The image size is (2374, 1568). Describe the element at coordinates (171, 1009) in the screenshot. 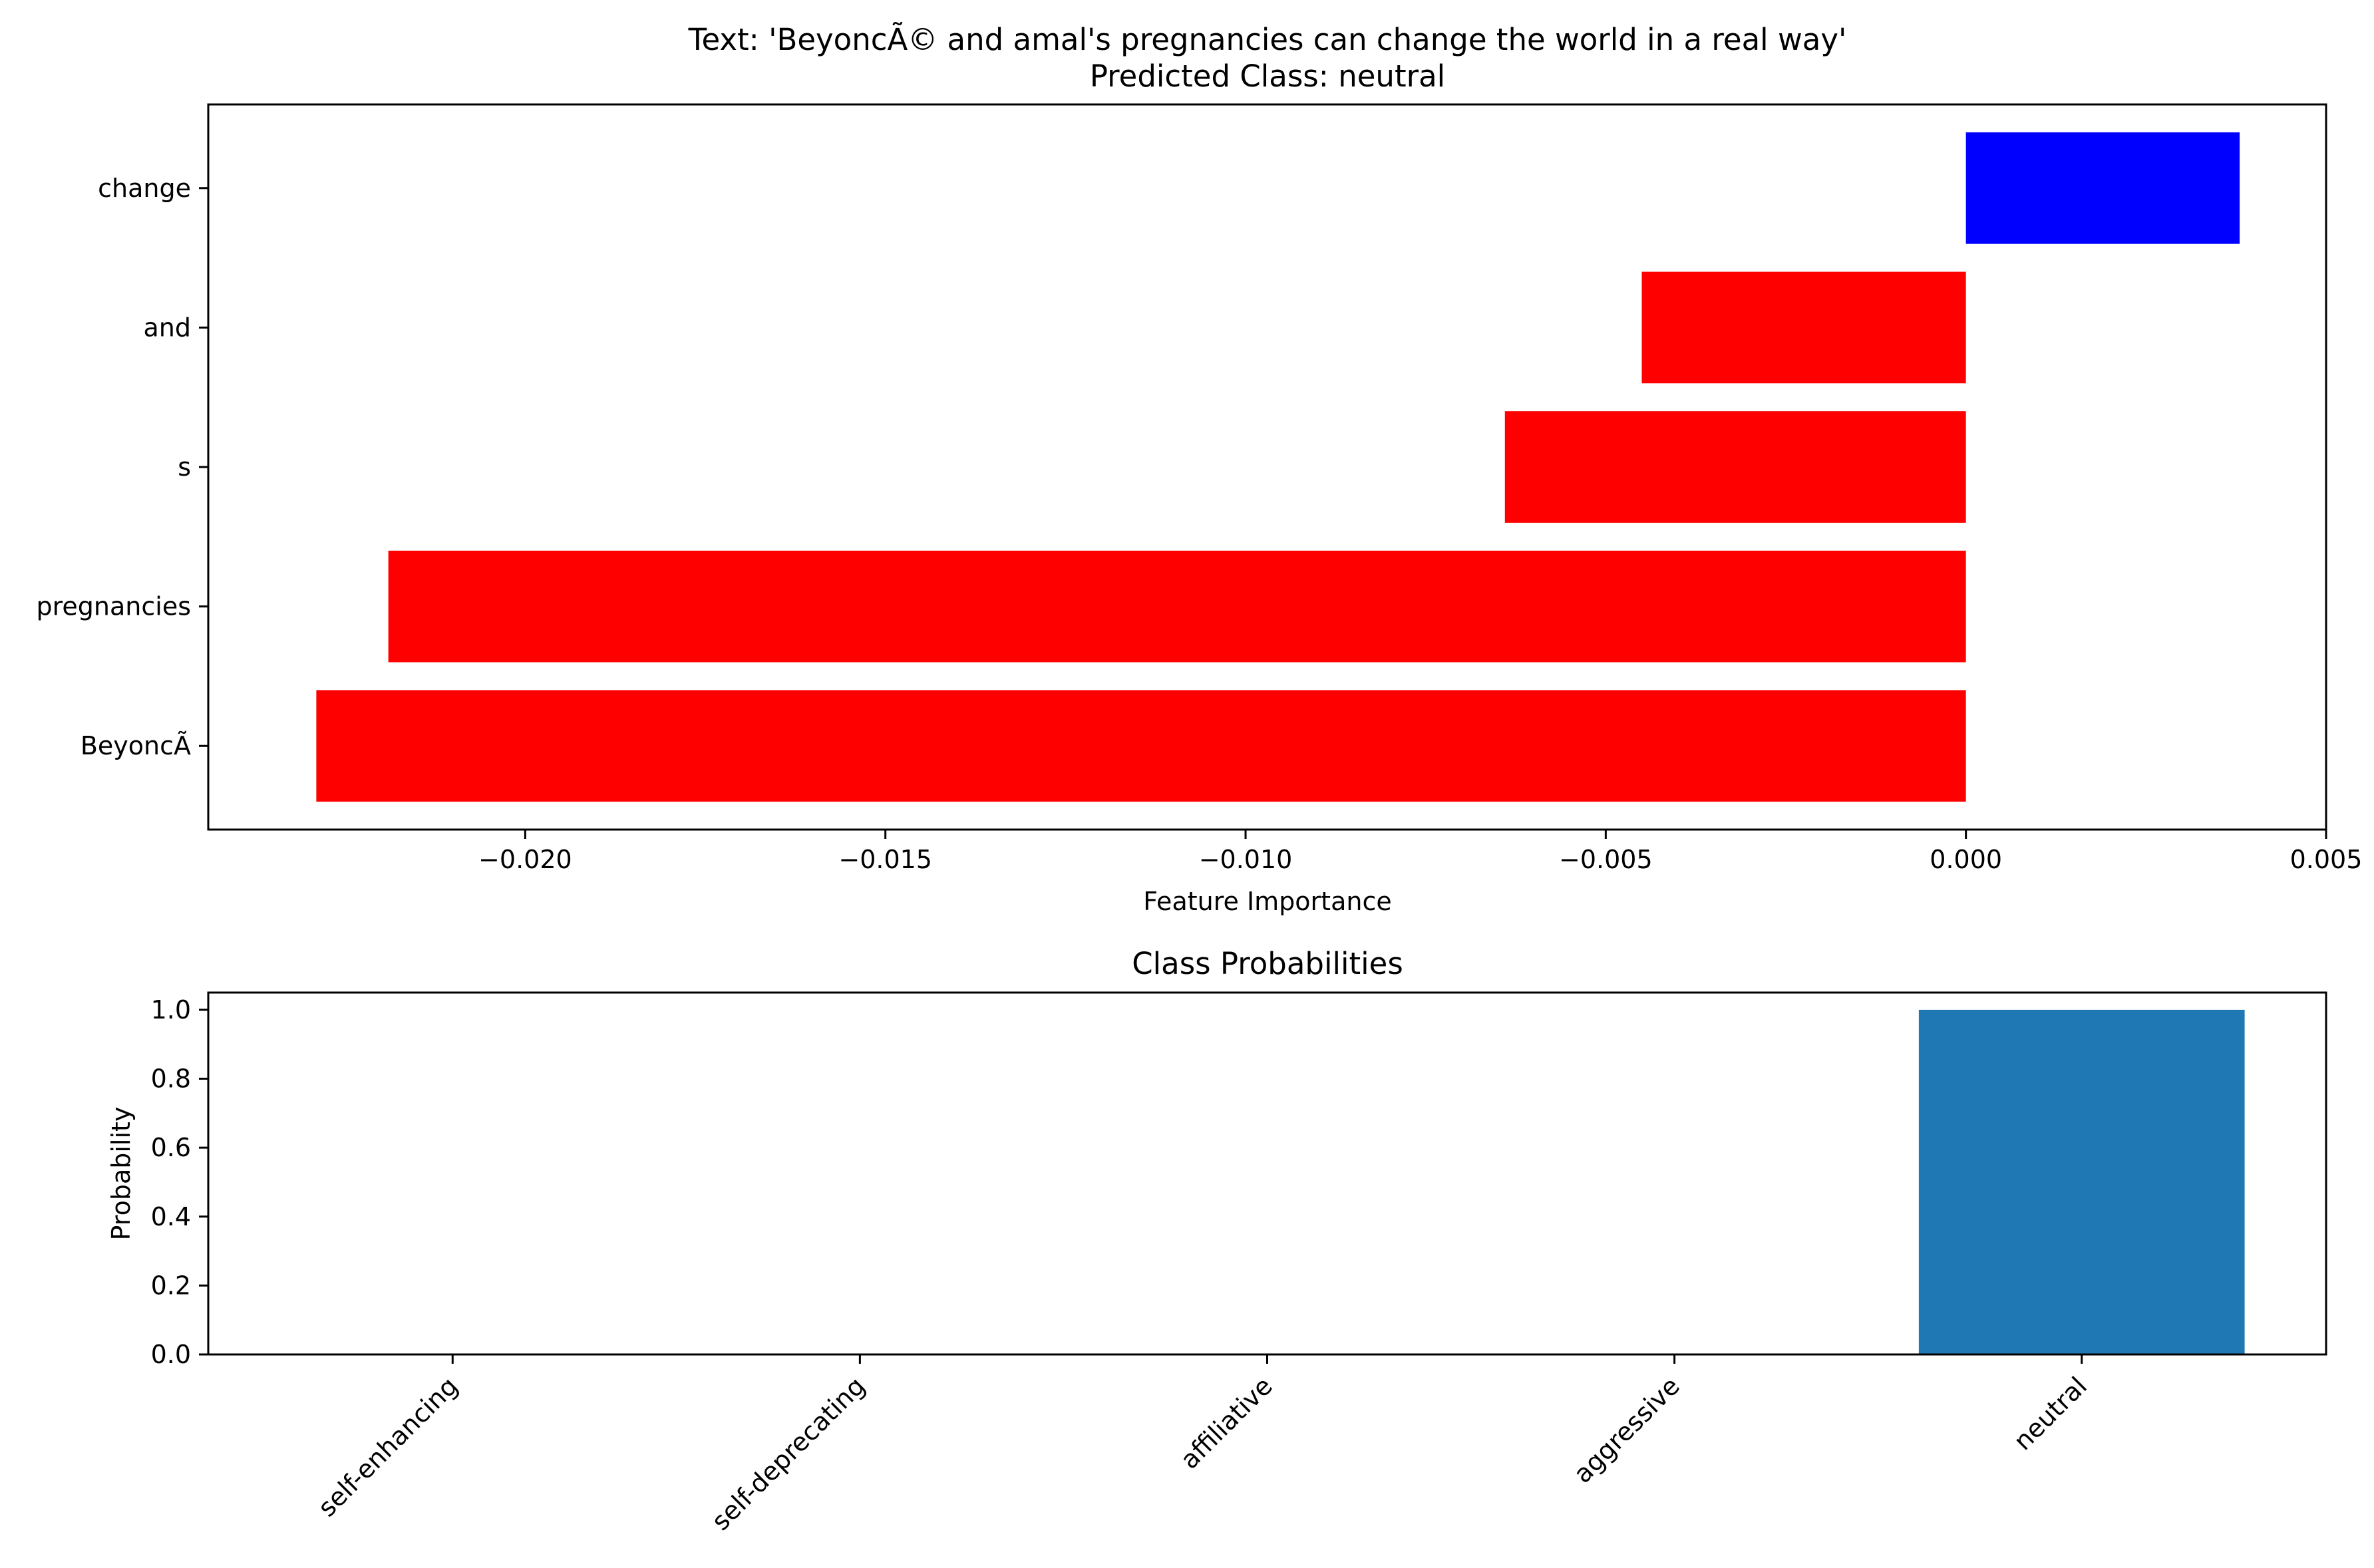

I see `prob-tick-label-5: 1.0` at that location.